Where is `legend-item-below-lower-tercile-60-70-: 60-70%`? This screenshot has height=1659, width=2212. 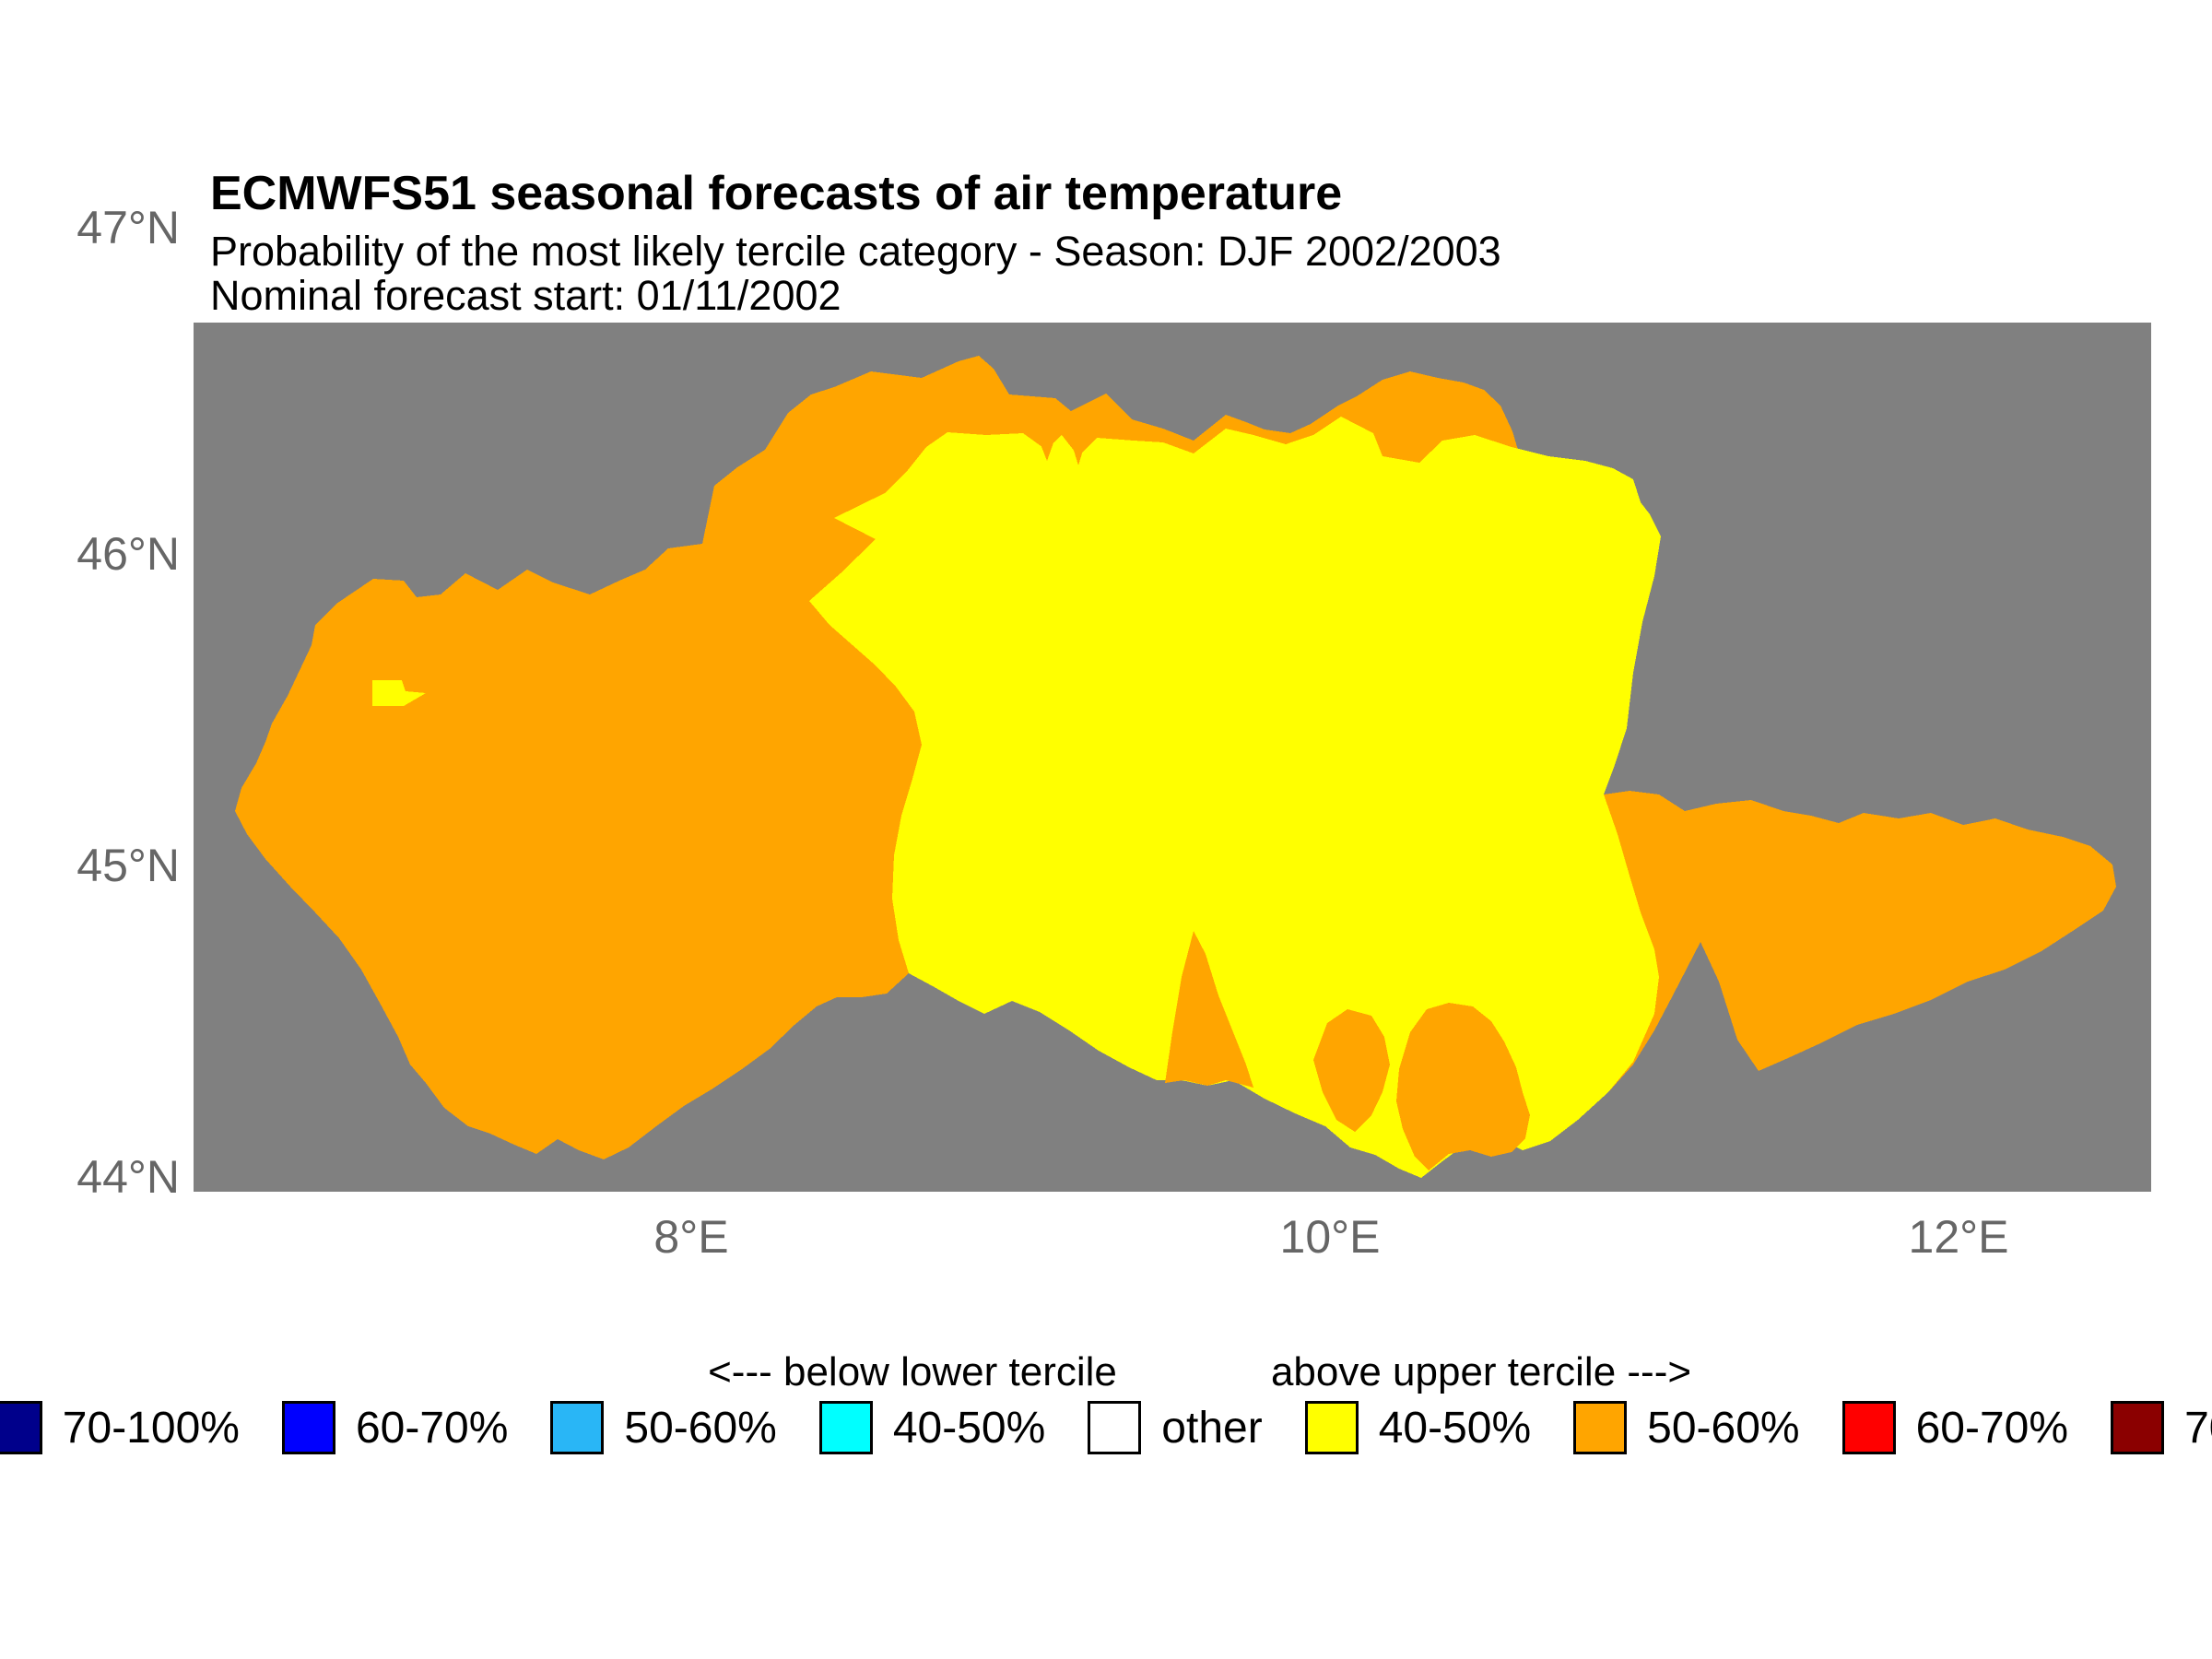 legend-item-below-lower-tercile-60-70-: 60-70% is located at coordinates (395, 1427).